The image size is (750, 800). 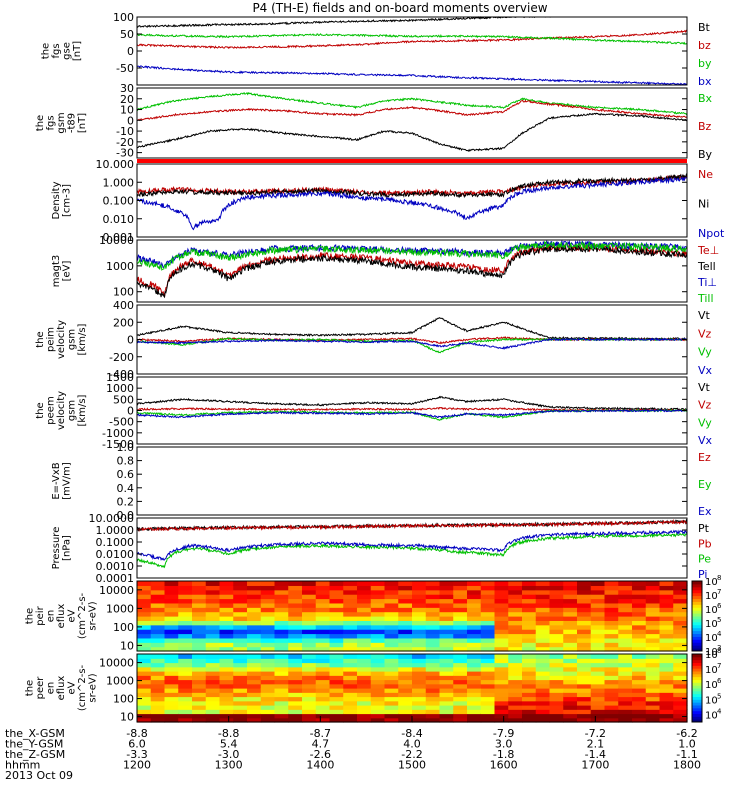 What do you see at coordinates (126, 474) in the screenshot?
I see `y-tick-label: 0.6` at bounding box center [126, 474].